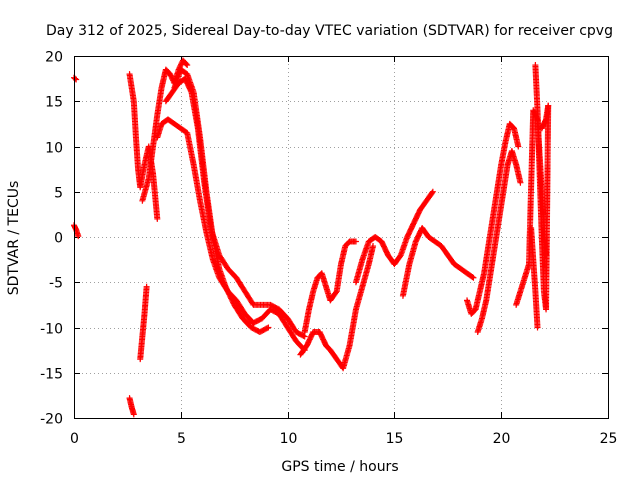 Image resolution: width=640 pixels, height=485 pixels. I want to click on data-series-arc-s, so click(545, 117).